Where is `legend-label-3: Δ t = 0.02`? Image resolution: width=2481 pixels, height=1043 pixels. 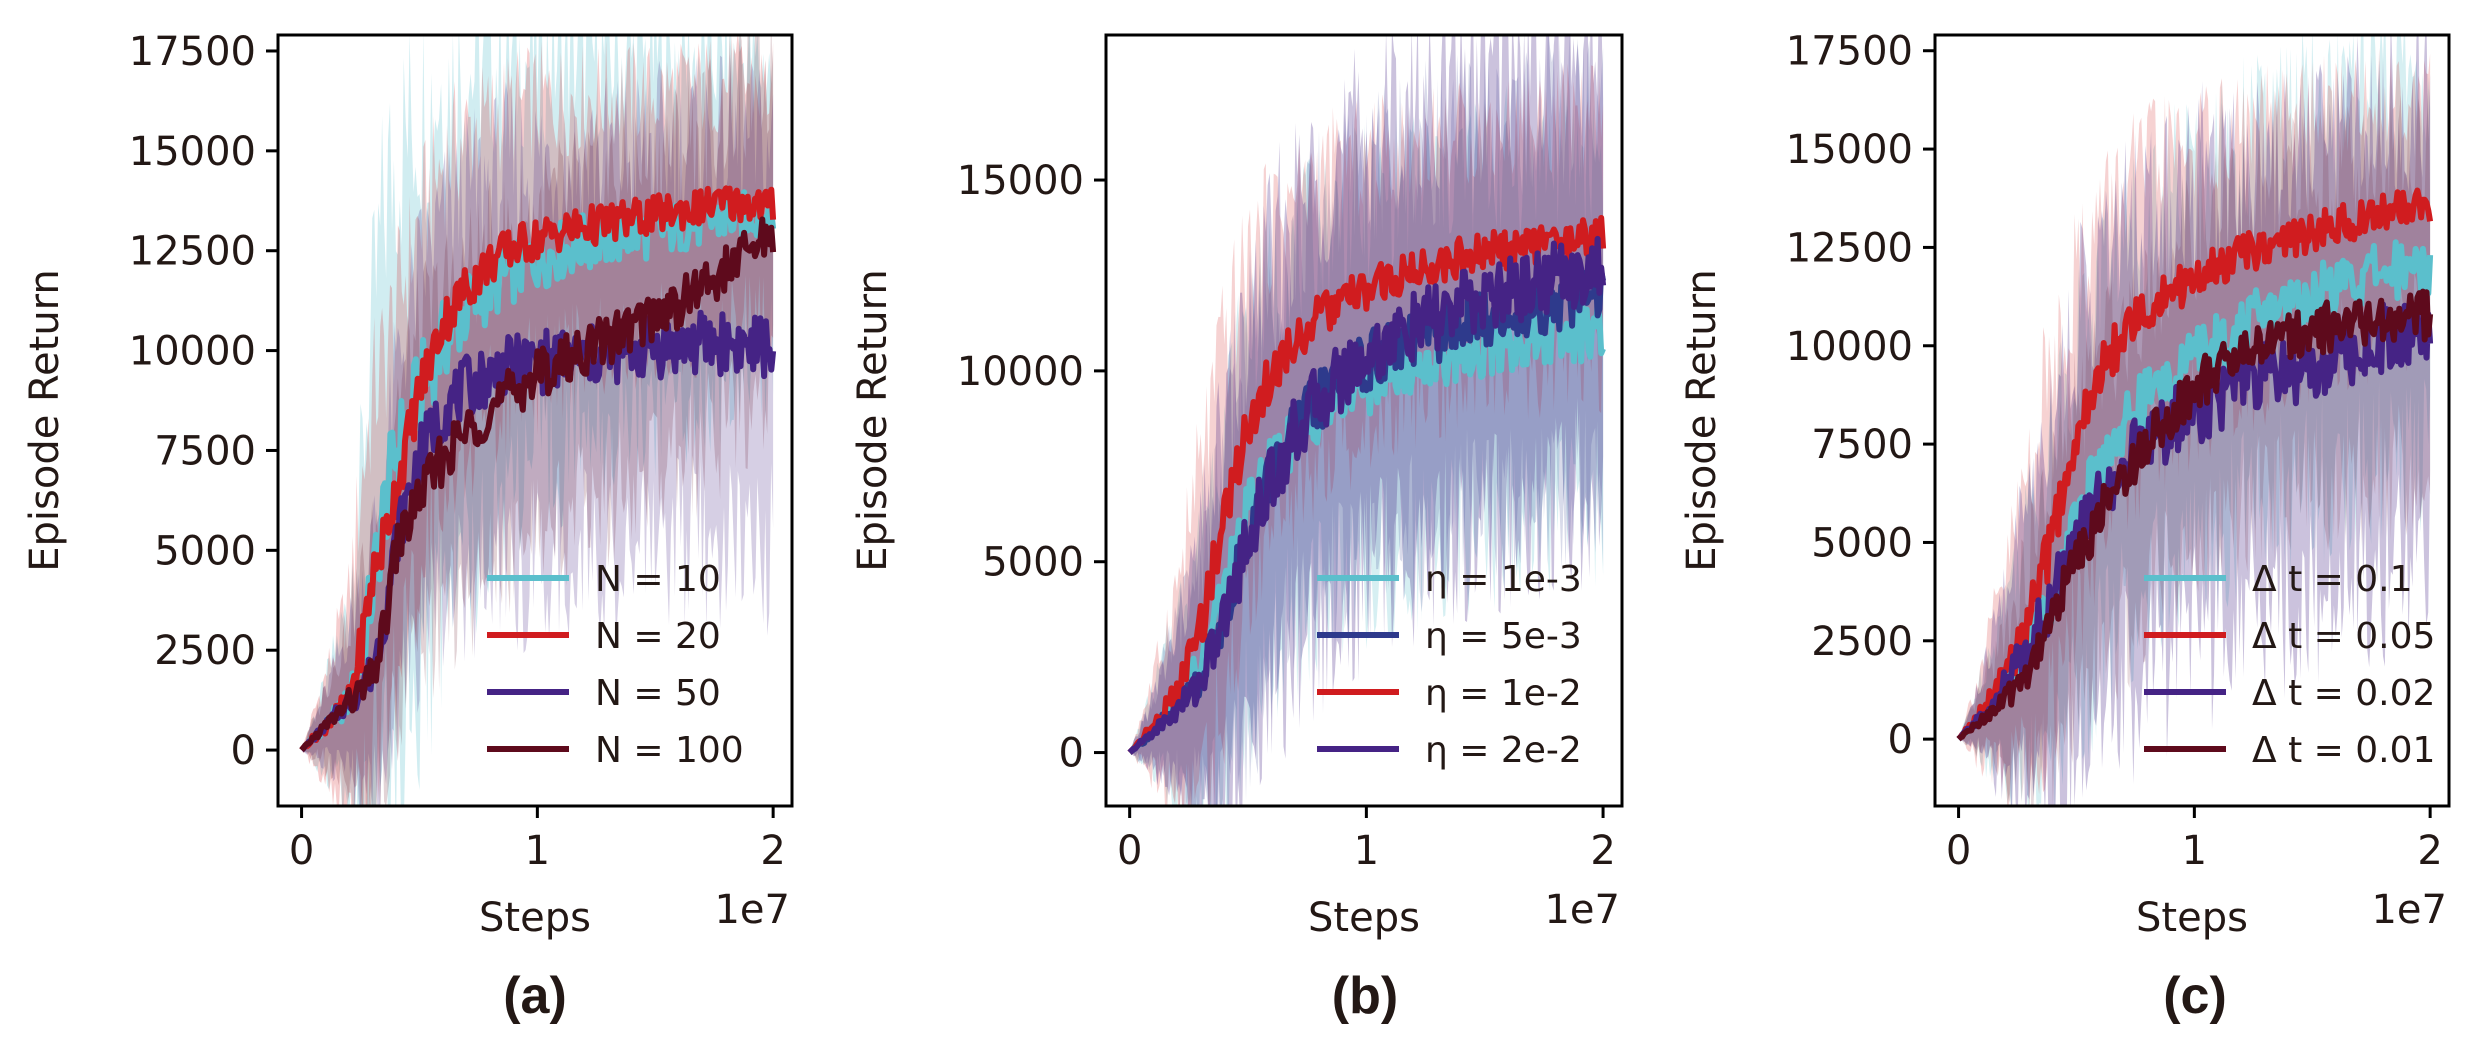
legend-label-3: Δ t = 0.02 is located at coordinates (2343, 693).